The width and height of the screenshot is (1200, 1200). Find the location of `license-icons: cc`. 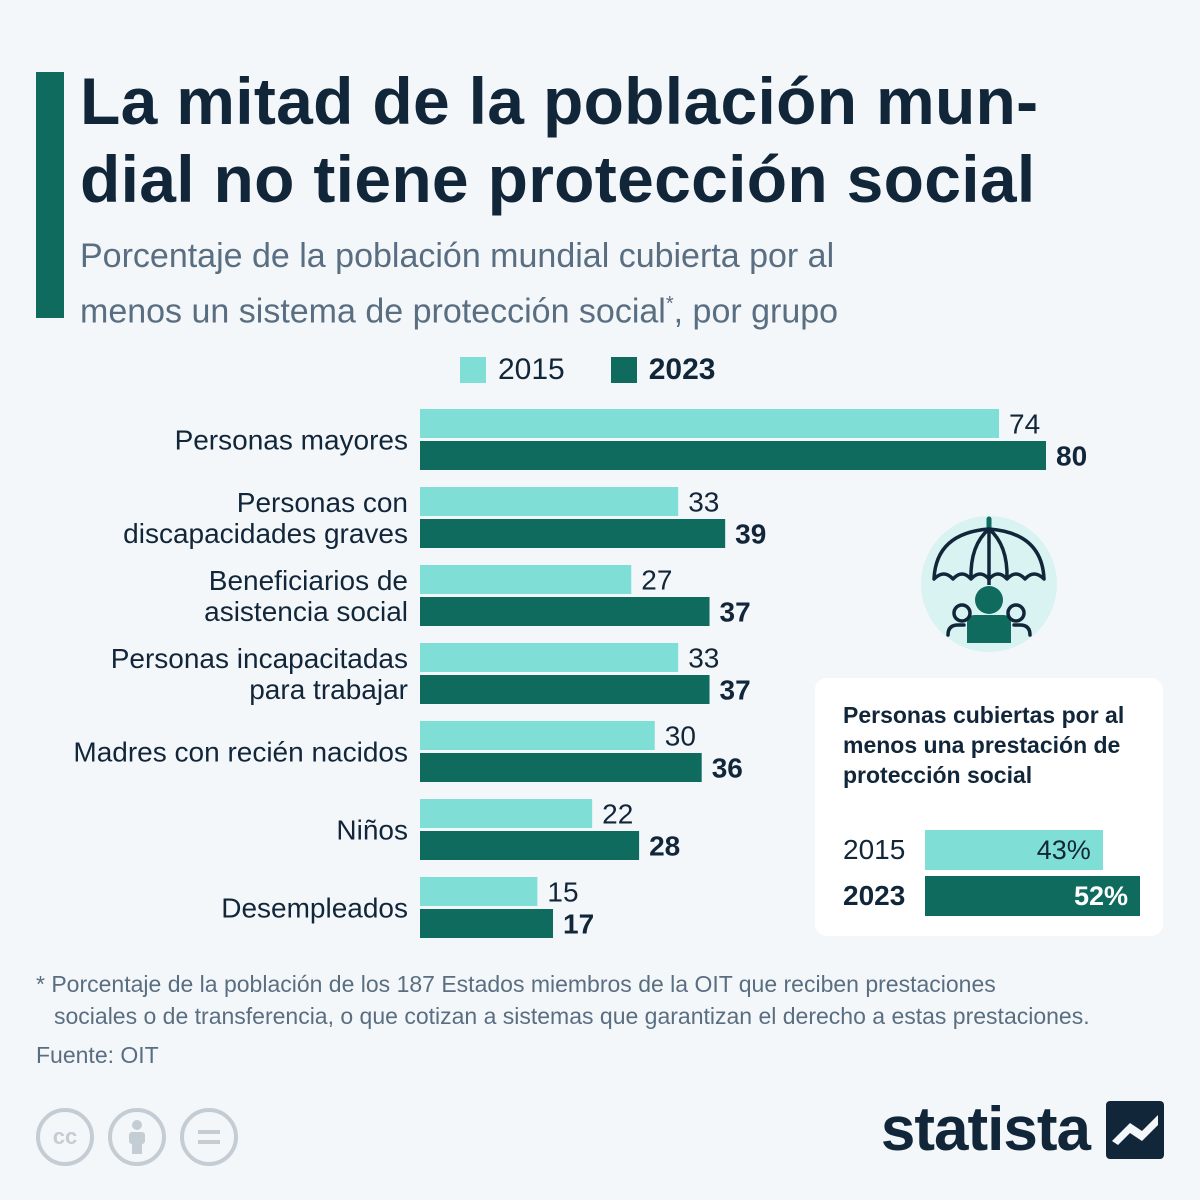

license-icons: cc is located at coordinates (144, 1137).